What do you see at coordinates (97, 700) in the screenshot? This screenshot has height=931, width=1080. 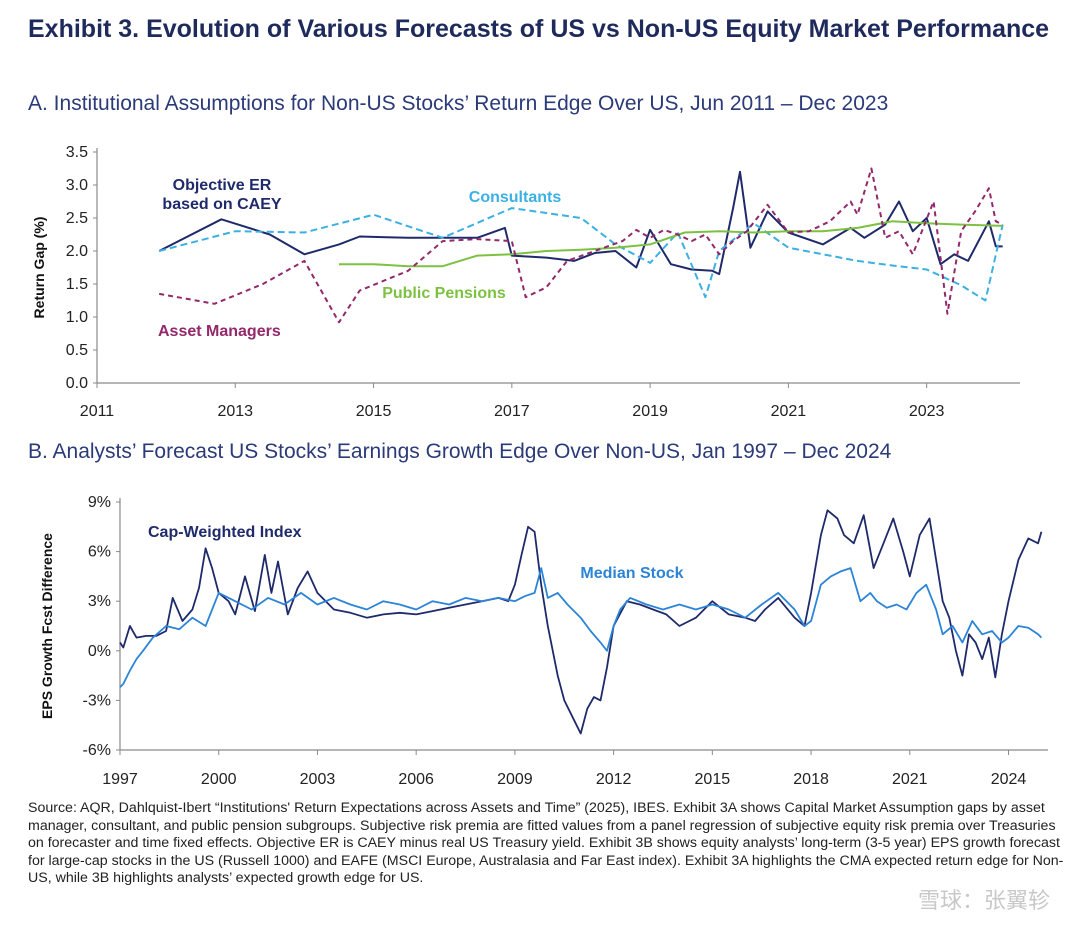 I see `chart-b-y-tick-label: -3%` at bounding box center [97, 700].